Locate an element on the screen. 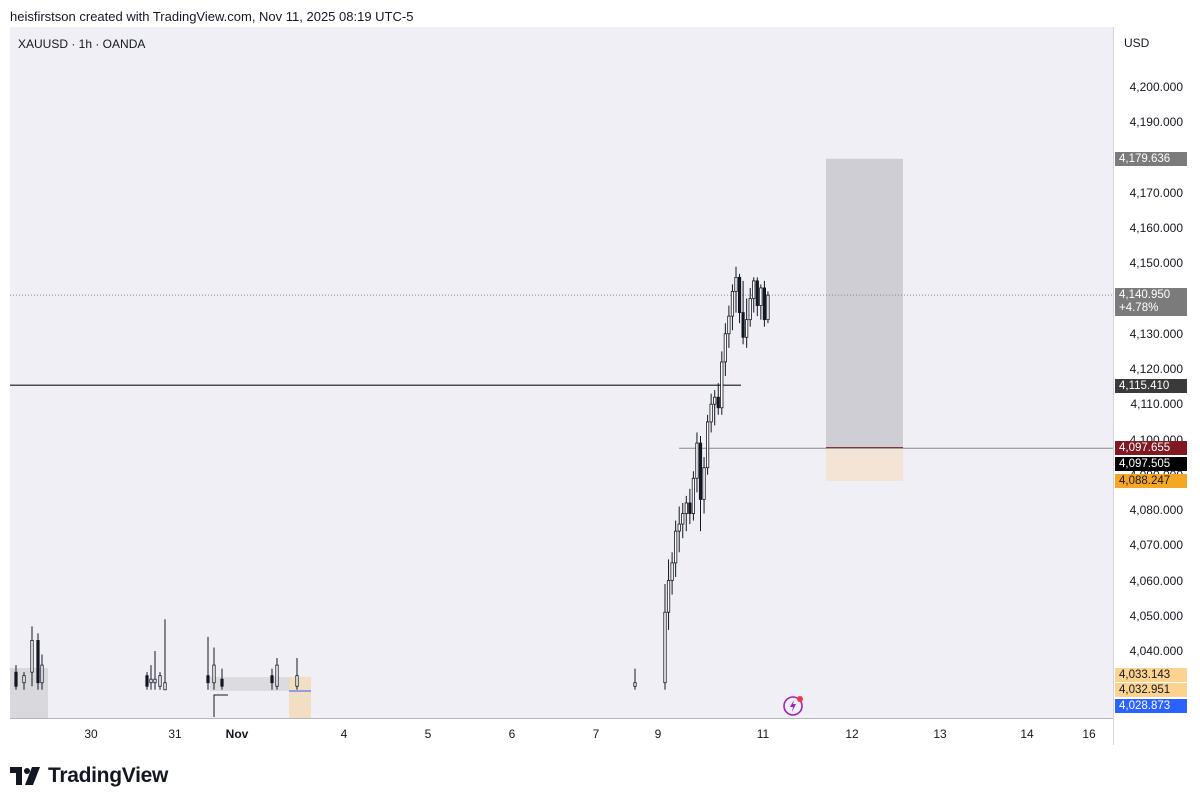  stop-zone is located at coordinates (864, 464).